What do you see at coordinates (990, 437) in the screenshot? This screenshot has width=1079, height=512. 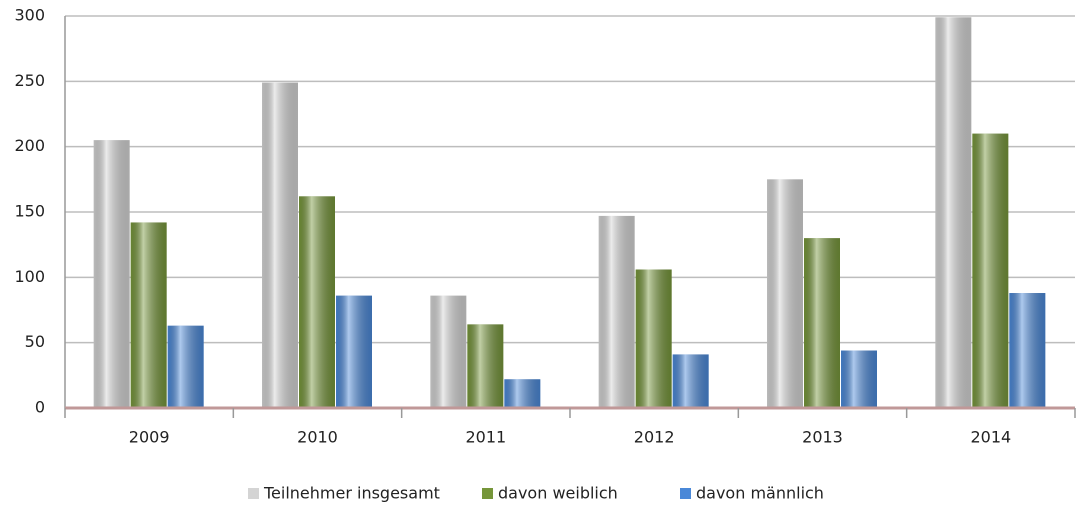 I see `x-tick-label: 2014` at bounding box center [990, 437].